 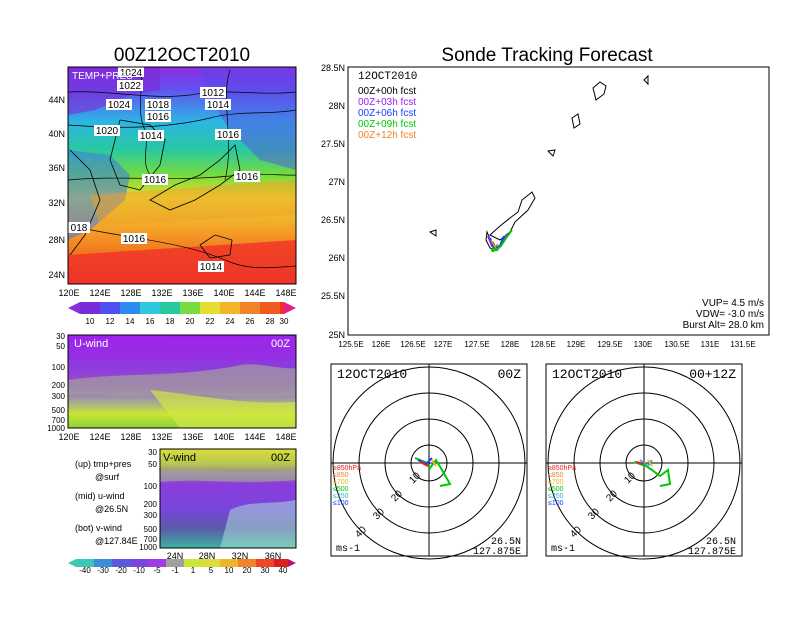 What do you see at coordinates (387, 113) in the screenshot?
I see `legend-item: 00Z+06h fcst` at bounding box center [387, 113].